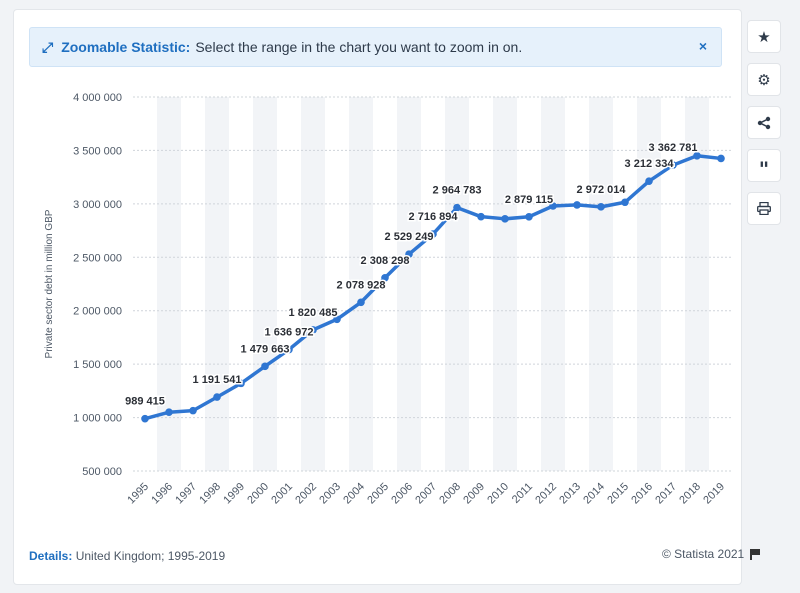 This screenshot has height=593, width=800. I want to click on data-label: 2 529 249, so click(409, 237).